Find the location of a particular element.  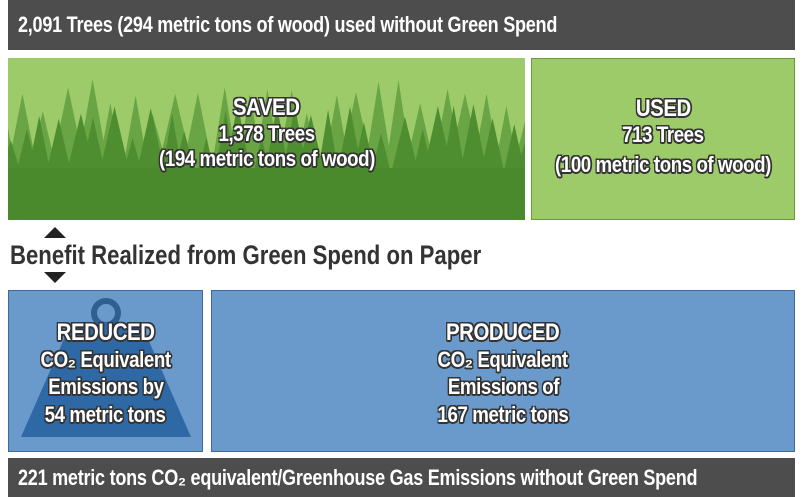

saved-line: 1,378 Trees is located at coordinates (266, 133).